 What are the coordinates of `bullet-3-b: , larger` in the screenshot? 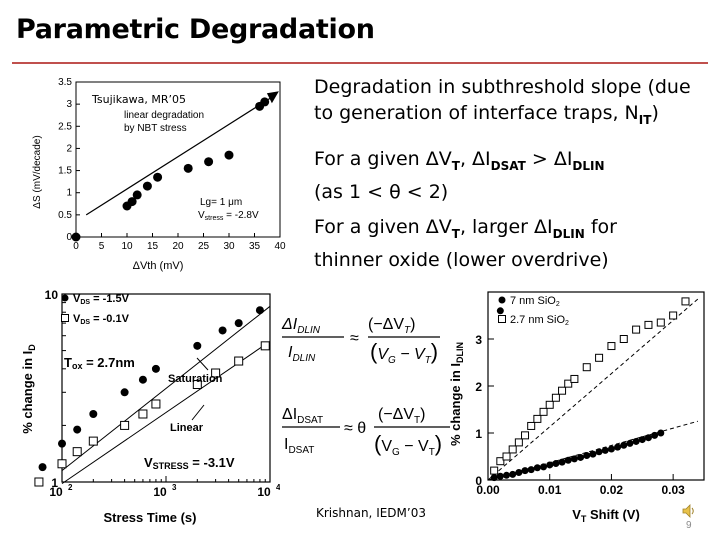 It's located at (497, 227).